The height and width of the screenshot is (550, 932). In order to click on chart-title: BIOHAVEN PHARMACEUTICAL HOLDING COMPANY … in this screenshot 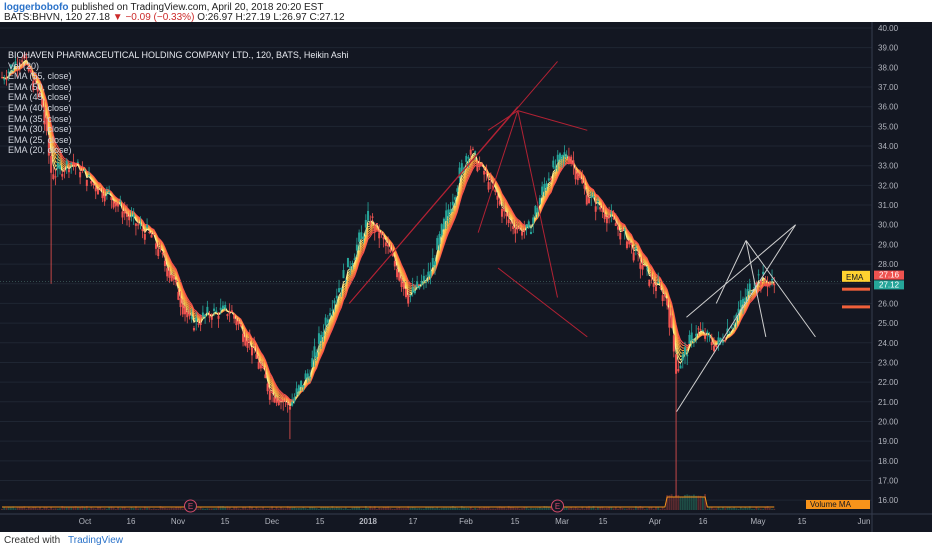, I will do `click(178, 55)`.